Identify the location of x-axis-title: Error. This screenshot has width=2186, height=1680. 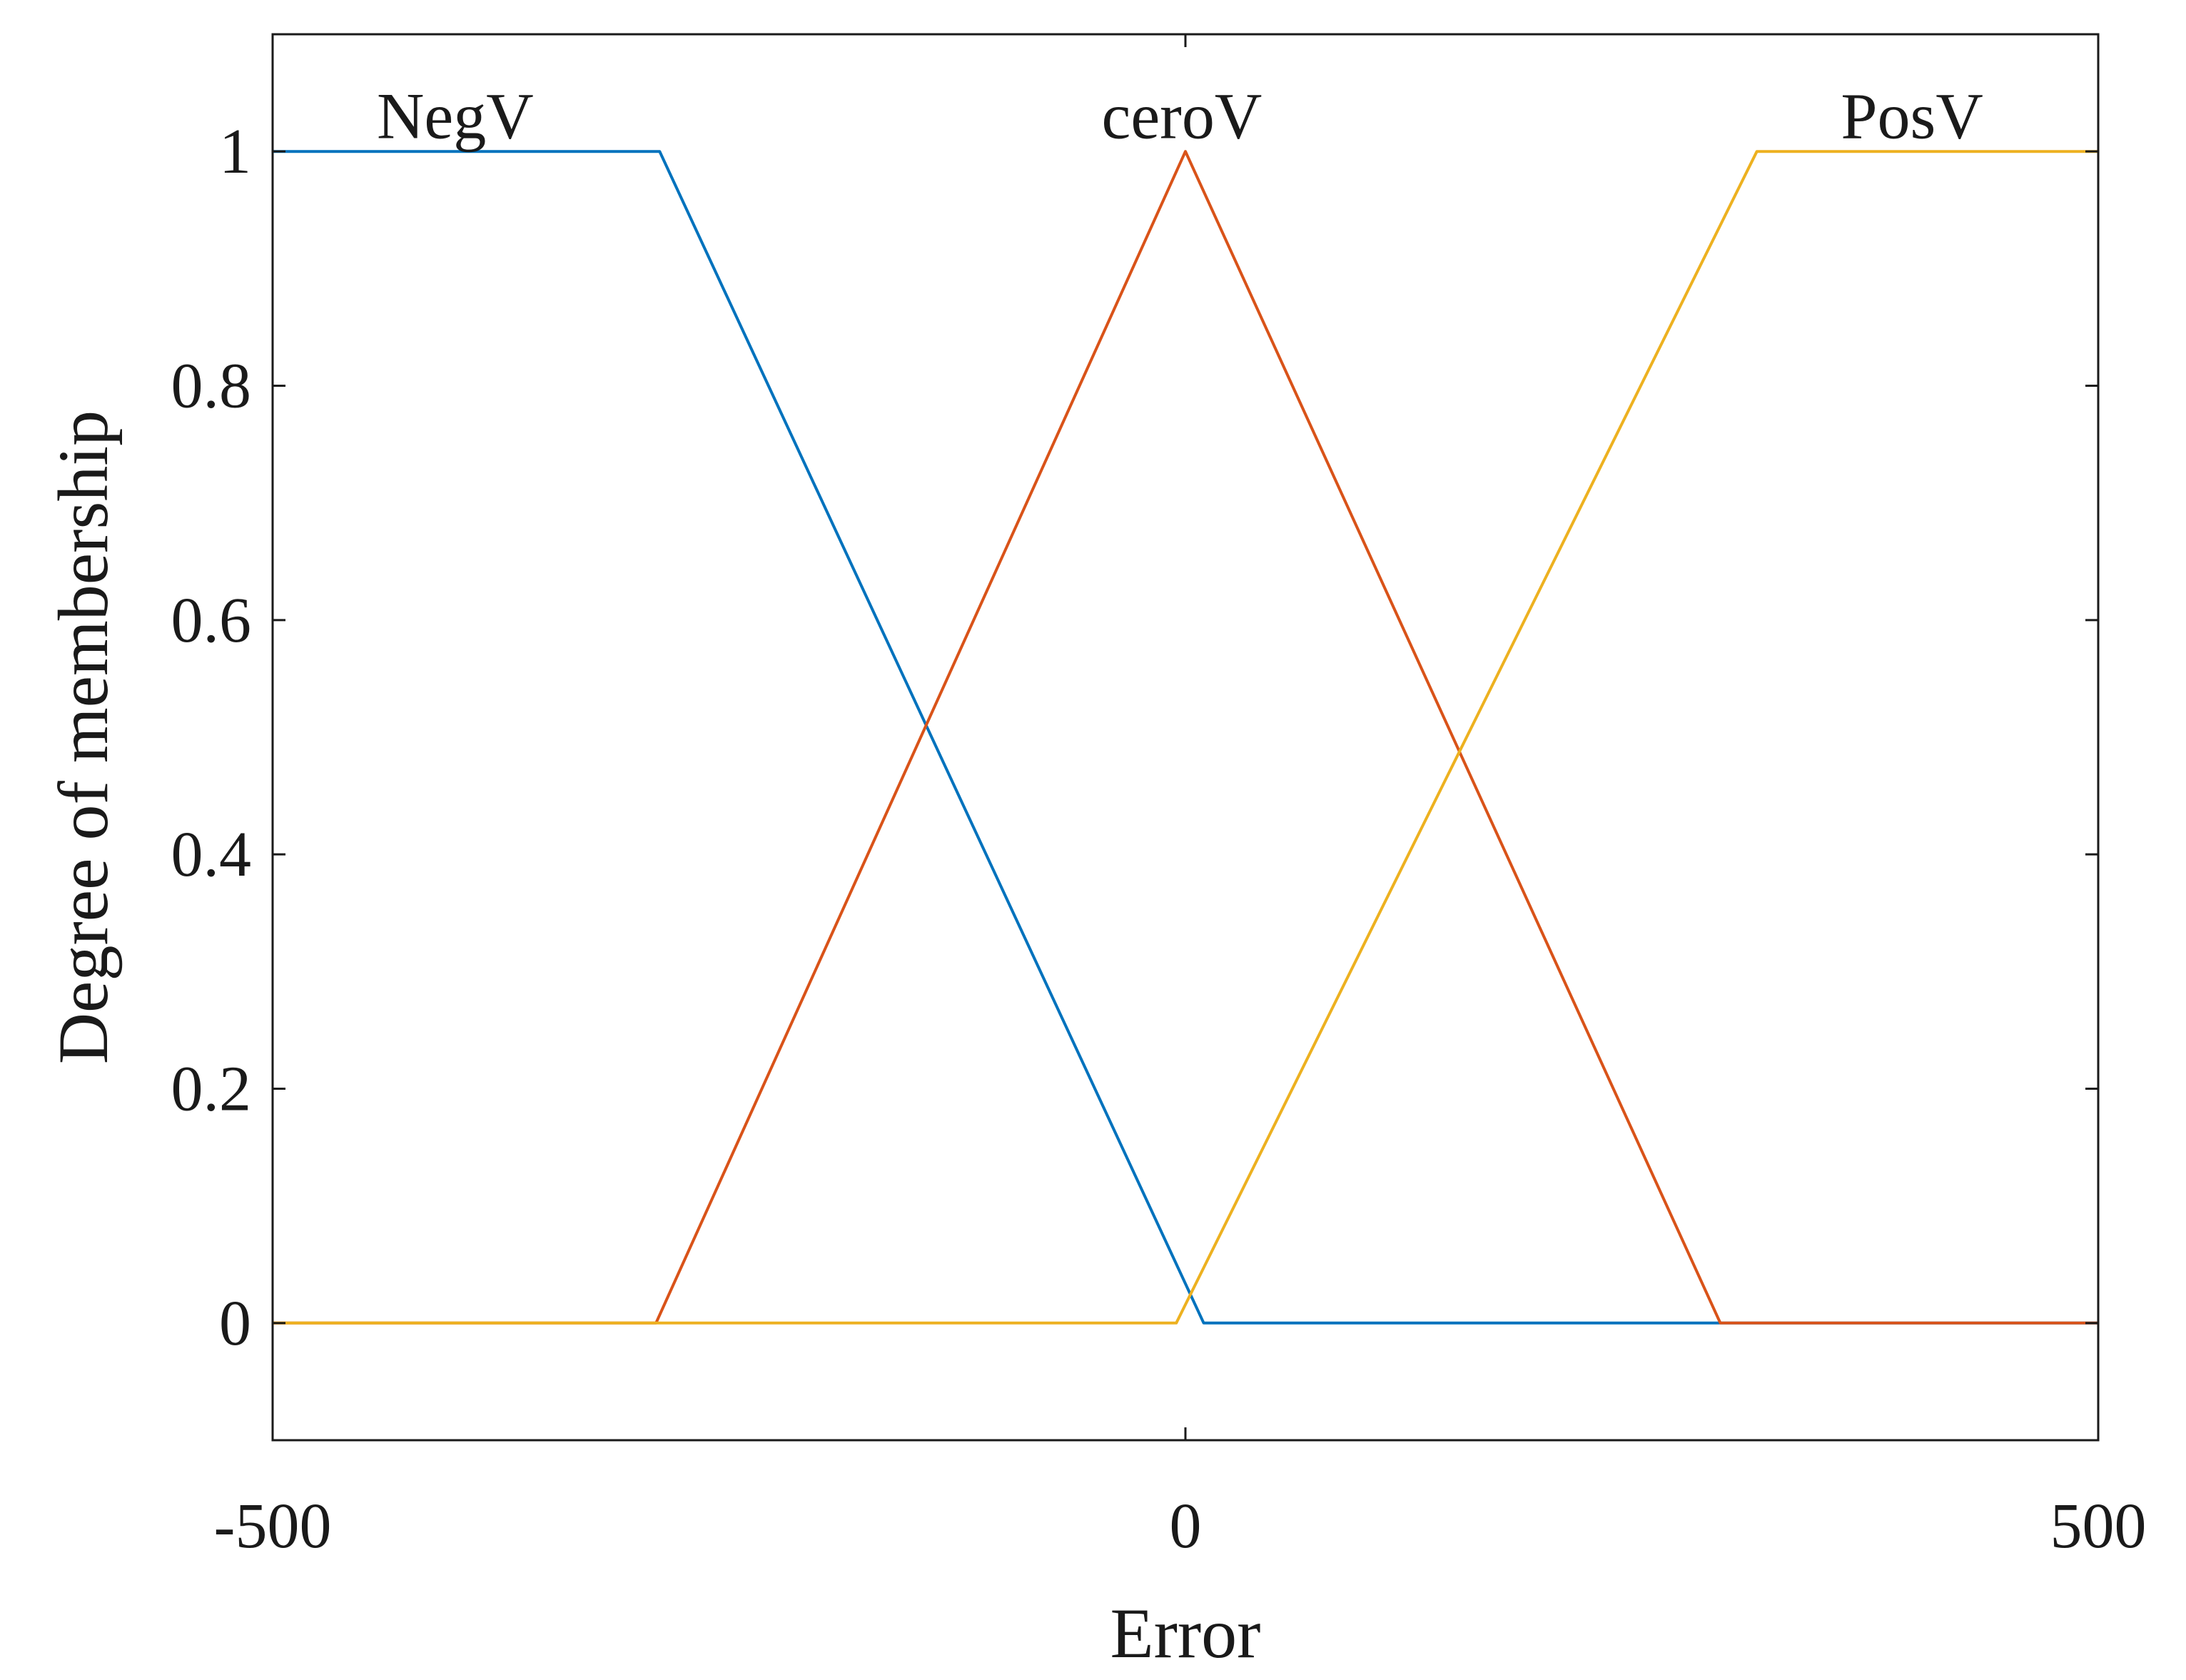
(1185, 1633).